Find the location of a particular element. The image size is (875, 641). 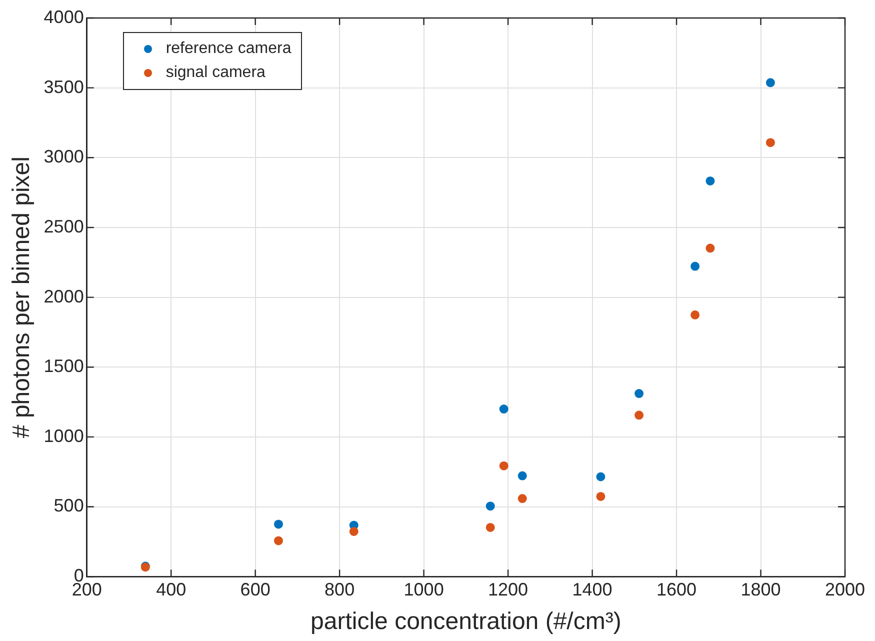

y-tick-label: 3000 is located at coordinates (64, 156).